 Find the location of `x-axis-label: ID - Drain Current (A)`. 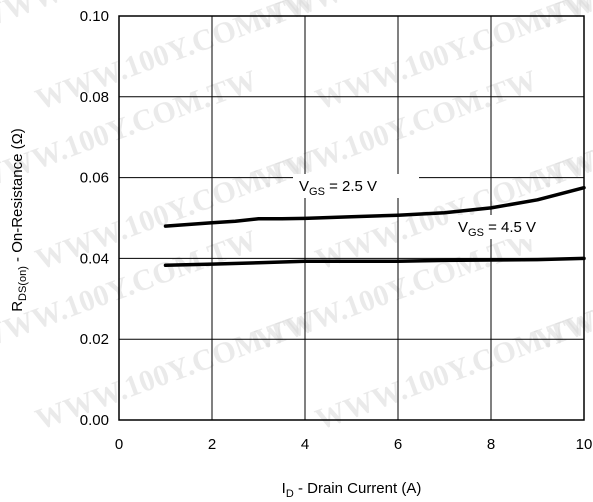

x-axis-label: ID - Drain Current (A) is located at coordinates (352, 490).